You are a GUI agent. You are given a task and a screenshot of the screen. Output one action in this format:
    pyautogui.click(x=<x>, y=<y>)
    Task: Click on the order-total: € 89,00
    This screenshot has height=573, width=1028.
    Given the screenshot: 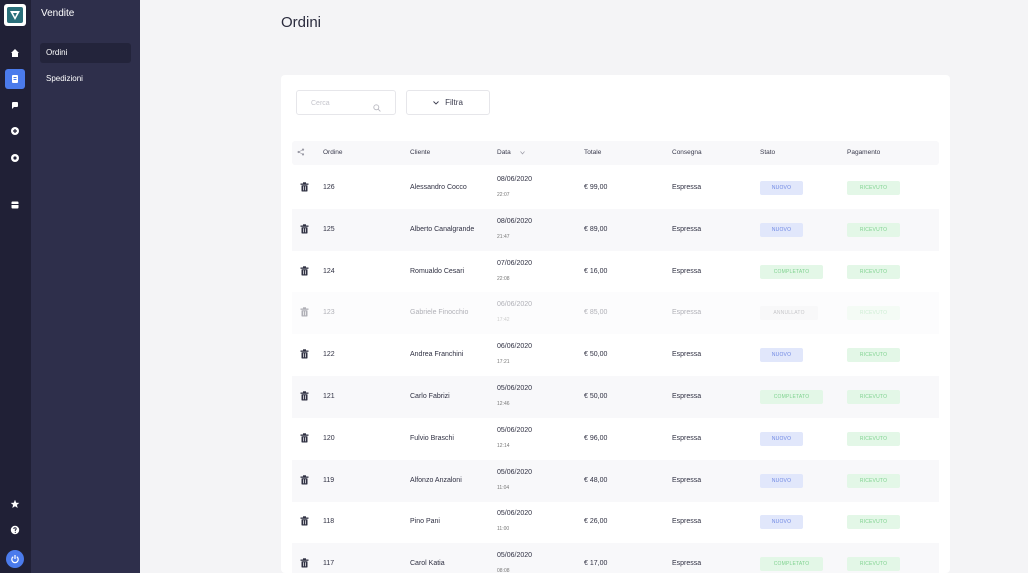 What is the action you would take?
    pyautogui.click(x=596, y=229)
    